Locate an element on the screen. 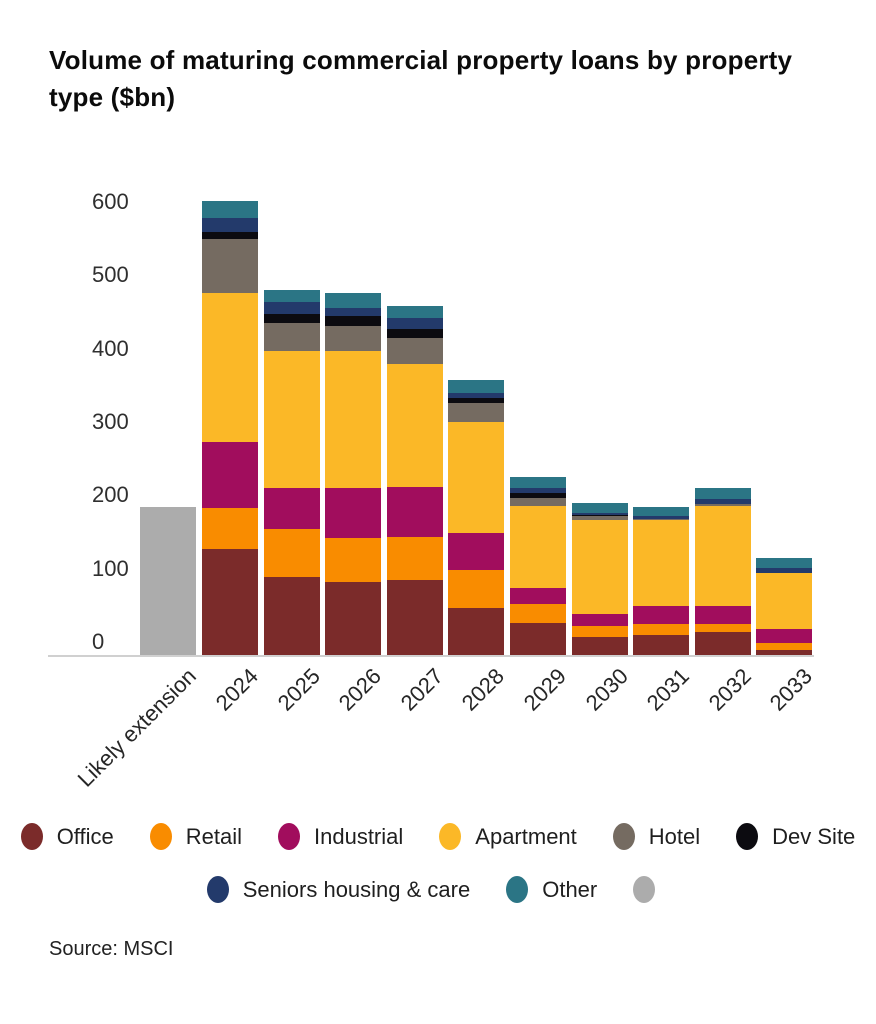  legend-label: Other is located at coordinates (570, 889).